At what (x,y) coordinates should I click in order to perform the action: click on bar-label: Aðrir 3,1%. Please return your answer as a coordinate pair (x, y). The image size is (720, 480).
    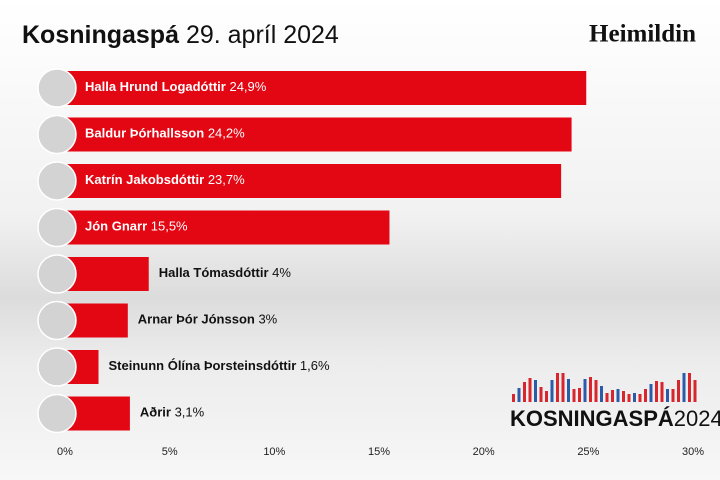
    Looking at the image, I should click on (172, 412).